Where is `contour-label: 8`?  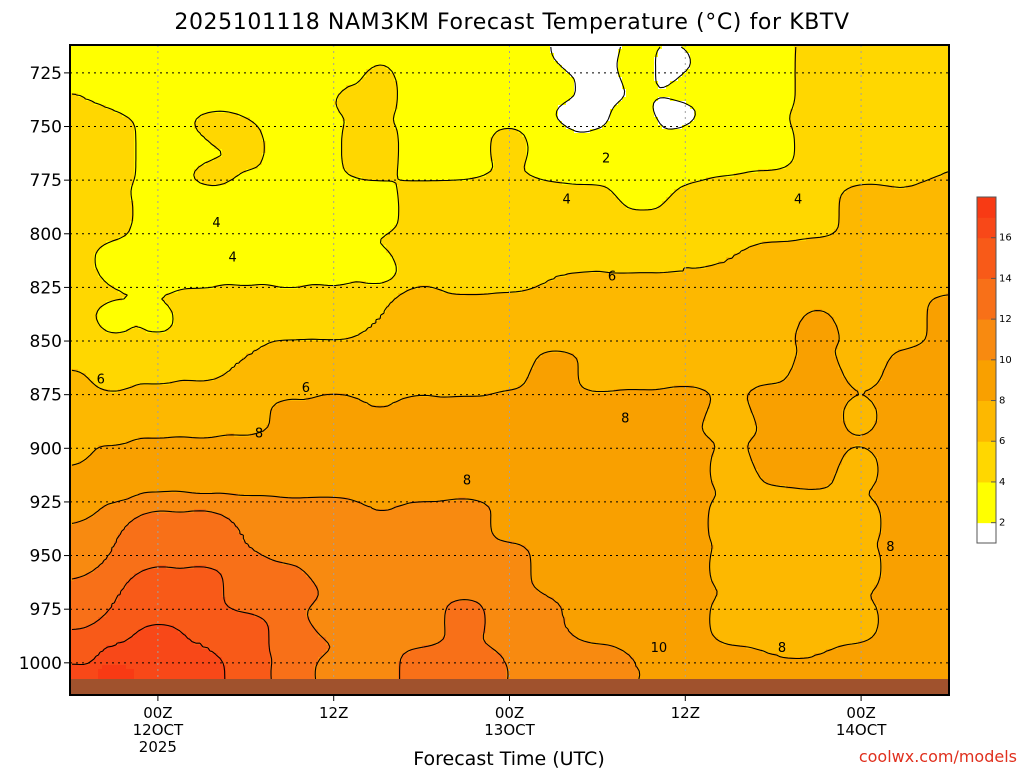
contour-label: 8 is located at coordinates (259, 433).